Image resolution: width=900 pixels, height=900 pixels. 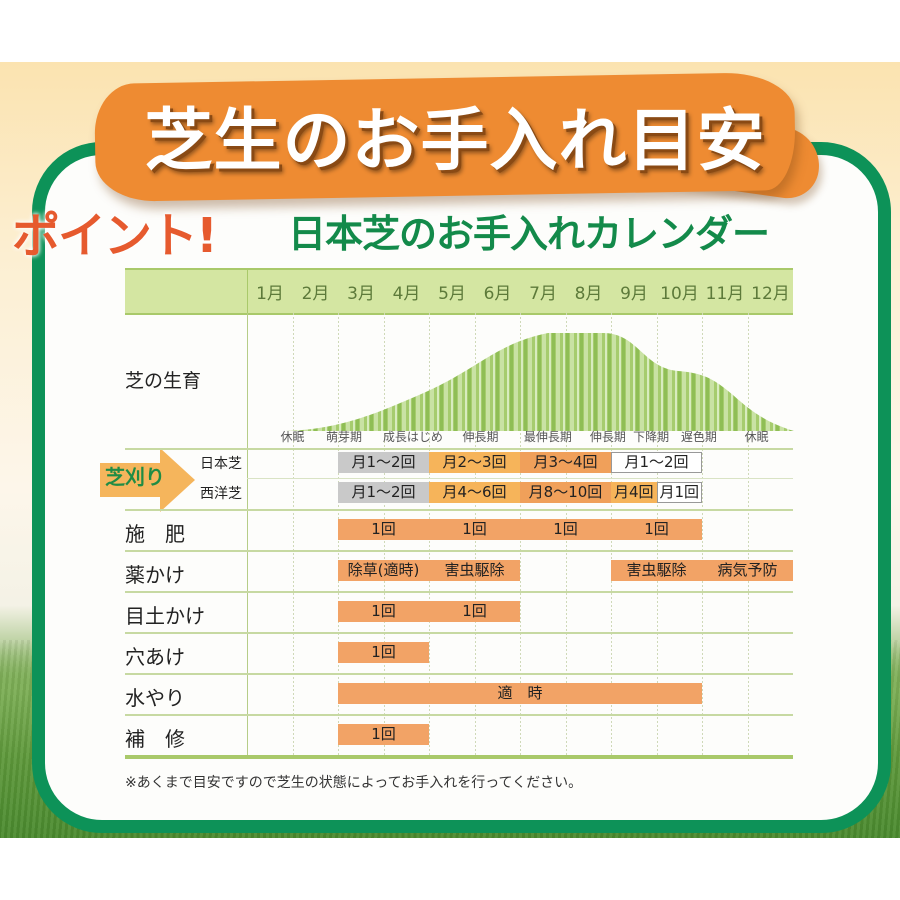 I want to click on point-label: ポイント!, so click(x=115, y=236).